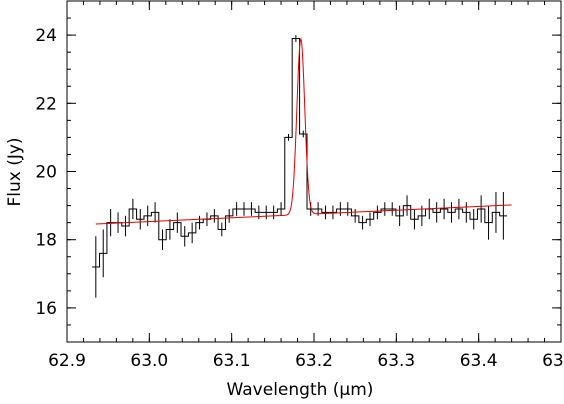  Describe the element at coordinates (232, 361) in the screenshot. I see `x-tick-label: 63.1` at that location.